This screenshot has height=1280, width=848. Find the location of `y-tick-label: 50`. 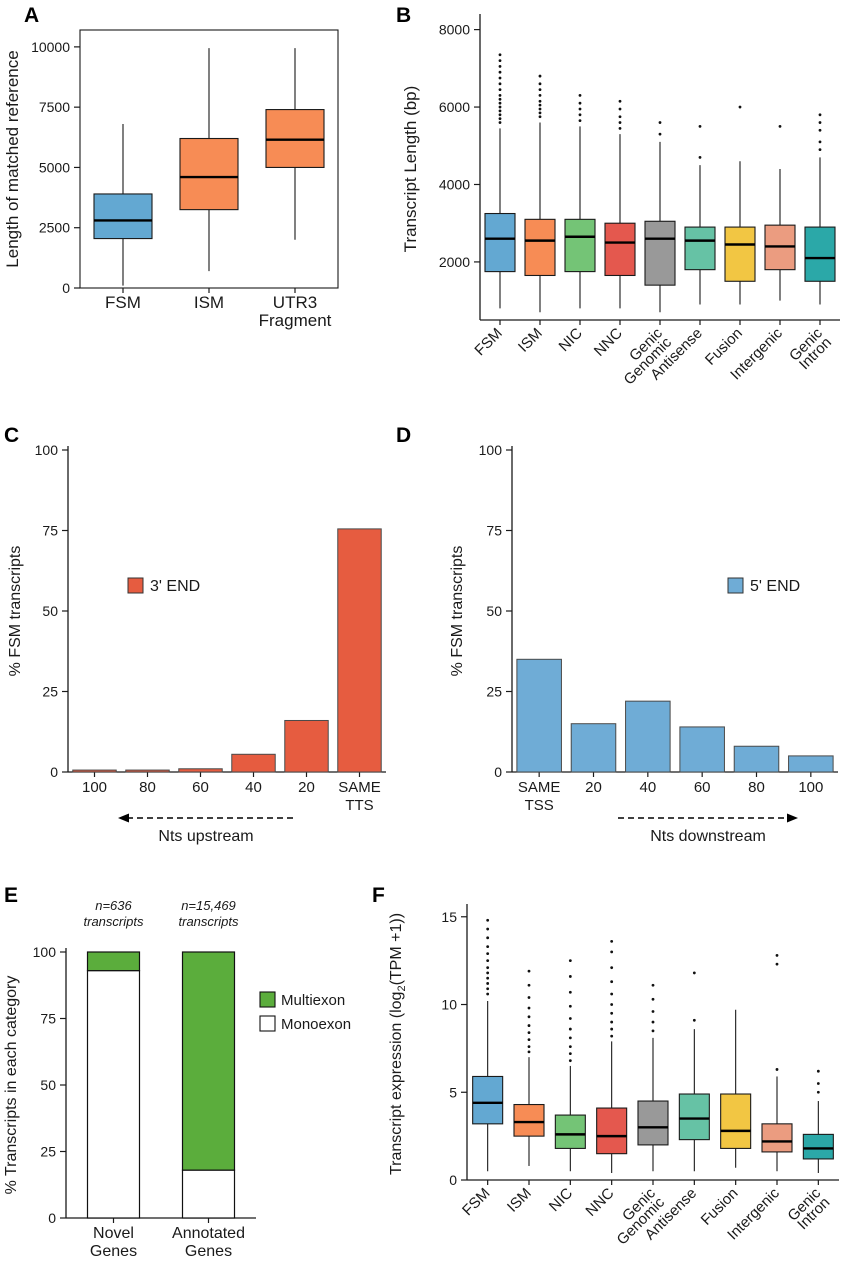

y-tick-label: 50 is located at coordinates (50, 611).